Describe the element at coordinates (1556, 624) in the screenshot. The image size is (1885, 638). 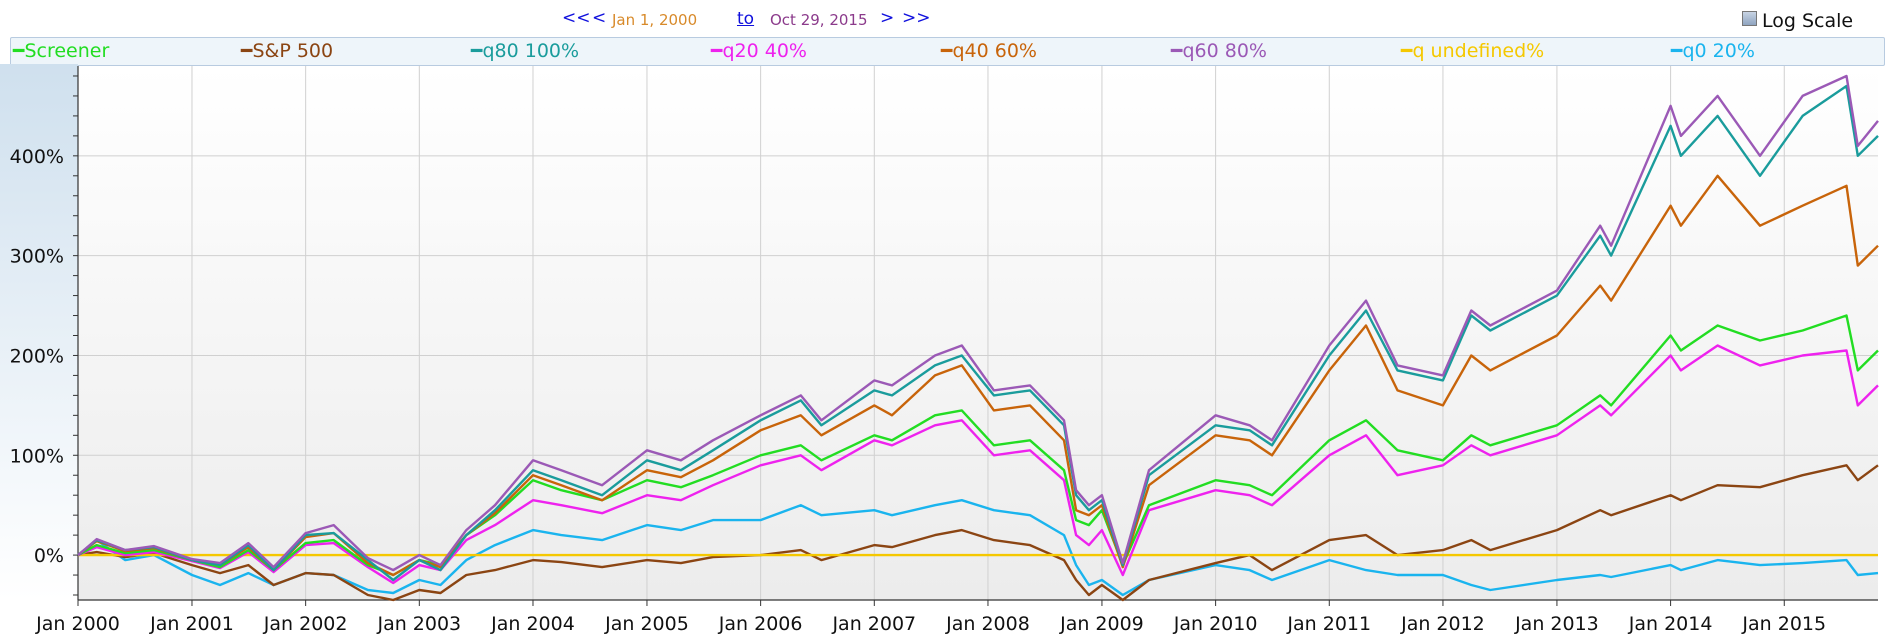
I see `x-tick-label: Jan 2013` at that location.